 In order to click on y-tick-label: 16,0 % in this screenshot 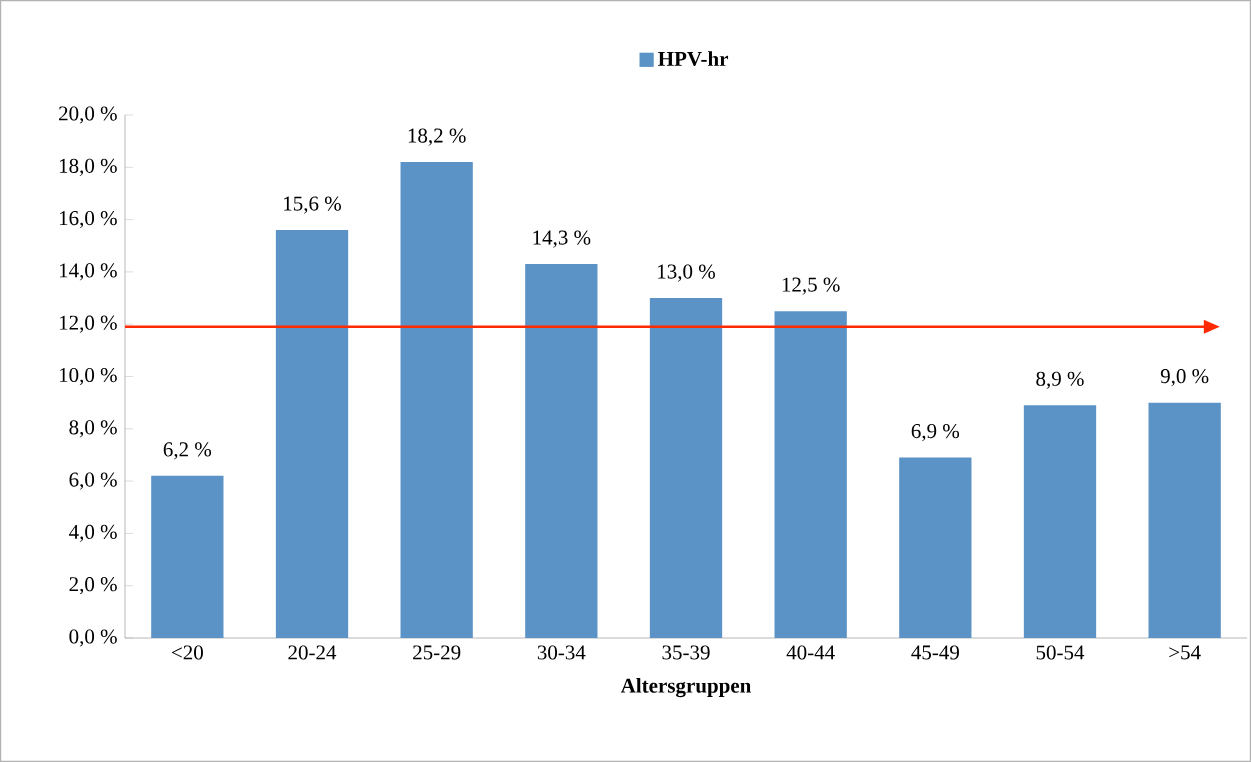, I will do `click(88, 220)`.